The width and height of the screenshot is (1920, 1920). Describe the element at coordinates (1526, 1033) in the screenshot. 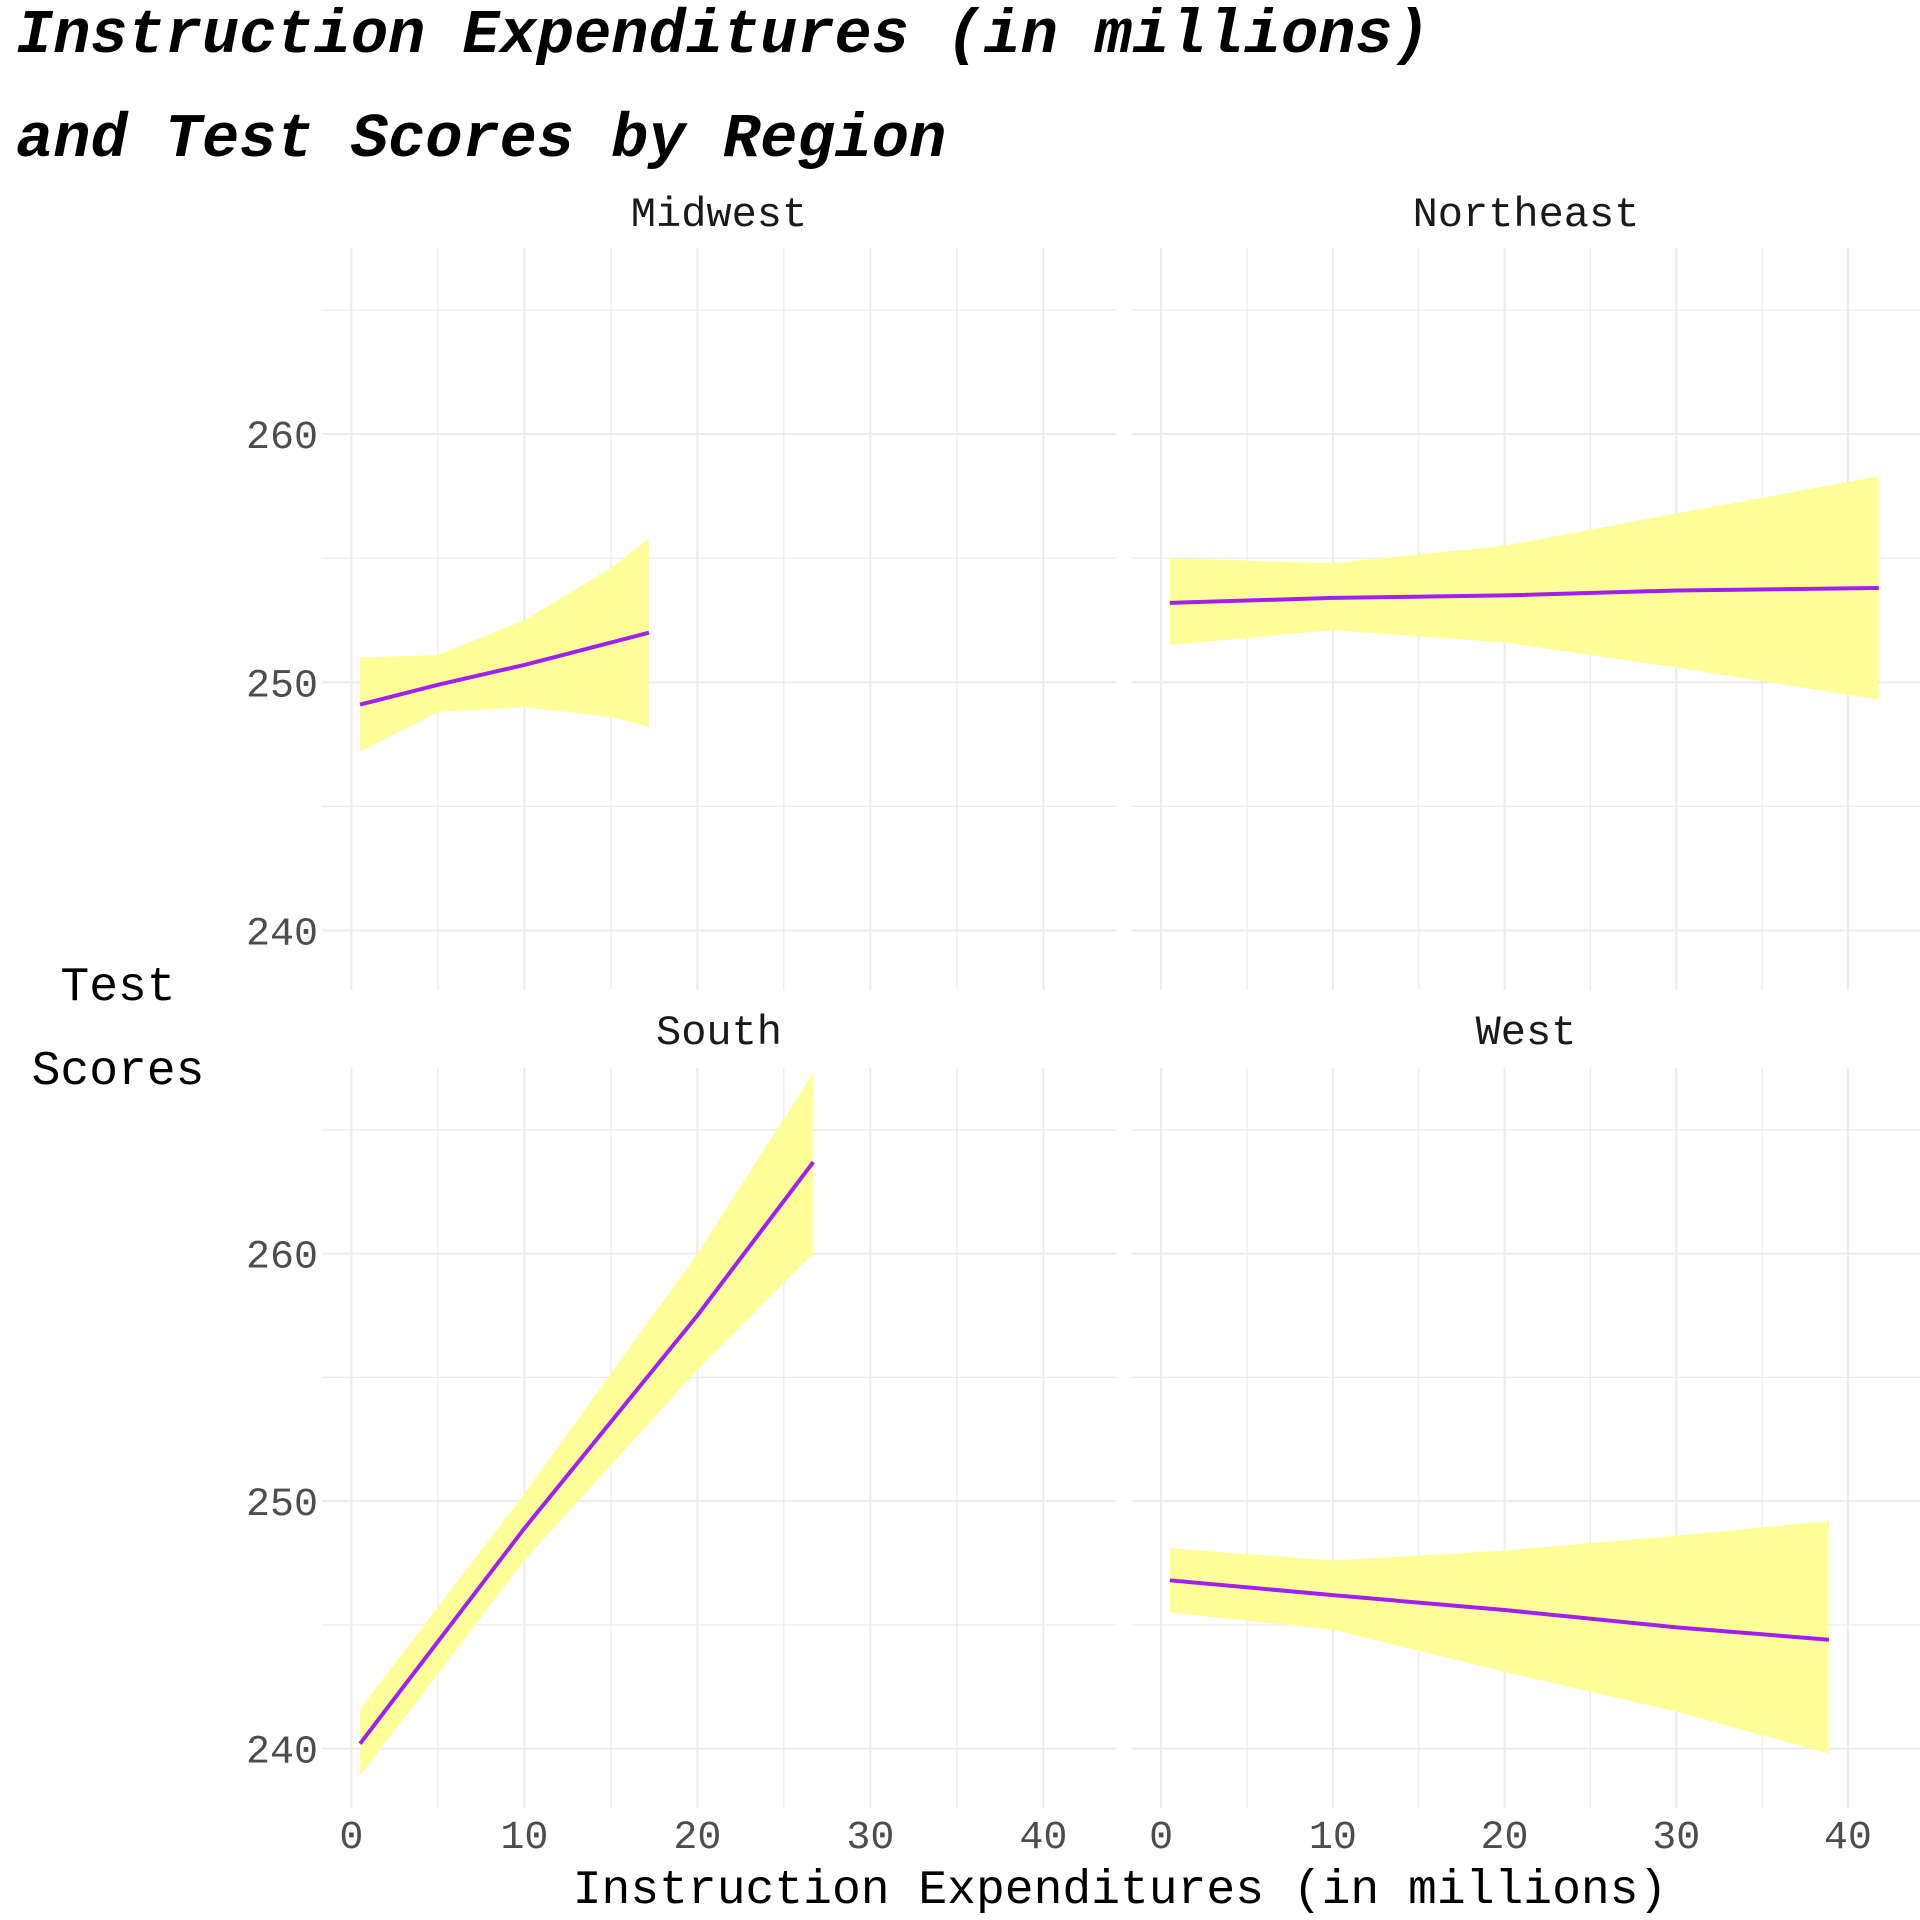

I see `facet-label-west: West` at that location.